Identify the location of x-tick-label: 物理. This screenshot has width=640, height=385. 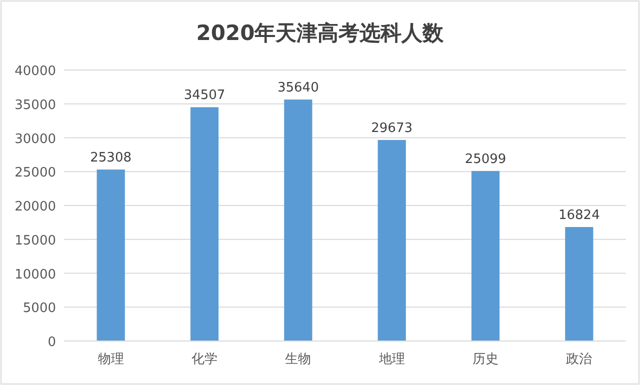
(111, 359).